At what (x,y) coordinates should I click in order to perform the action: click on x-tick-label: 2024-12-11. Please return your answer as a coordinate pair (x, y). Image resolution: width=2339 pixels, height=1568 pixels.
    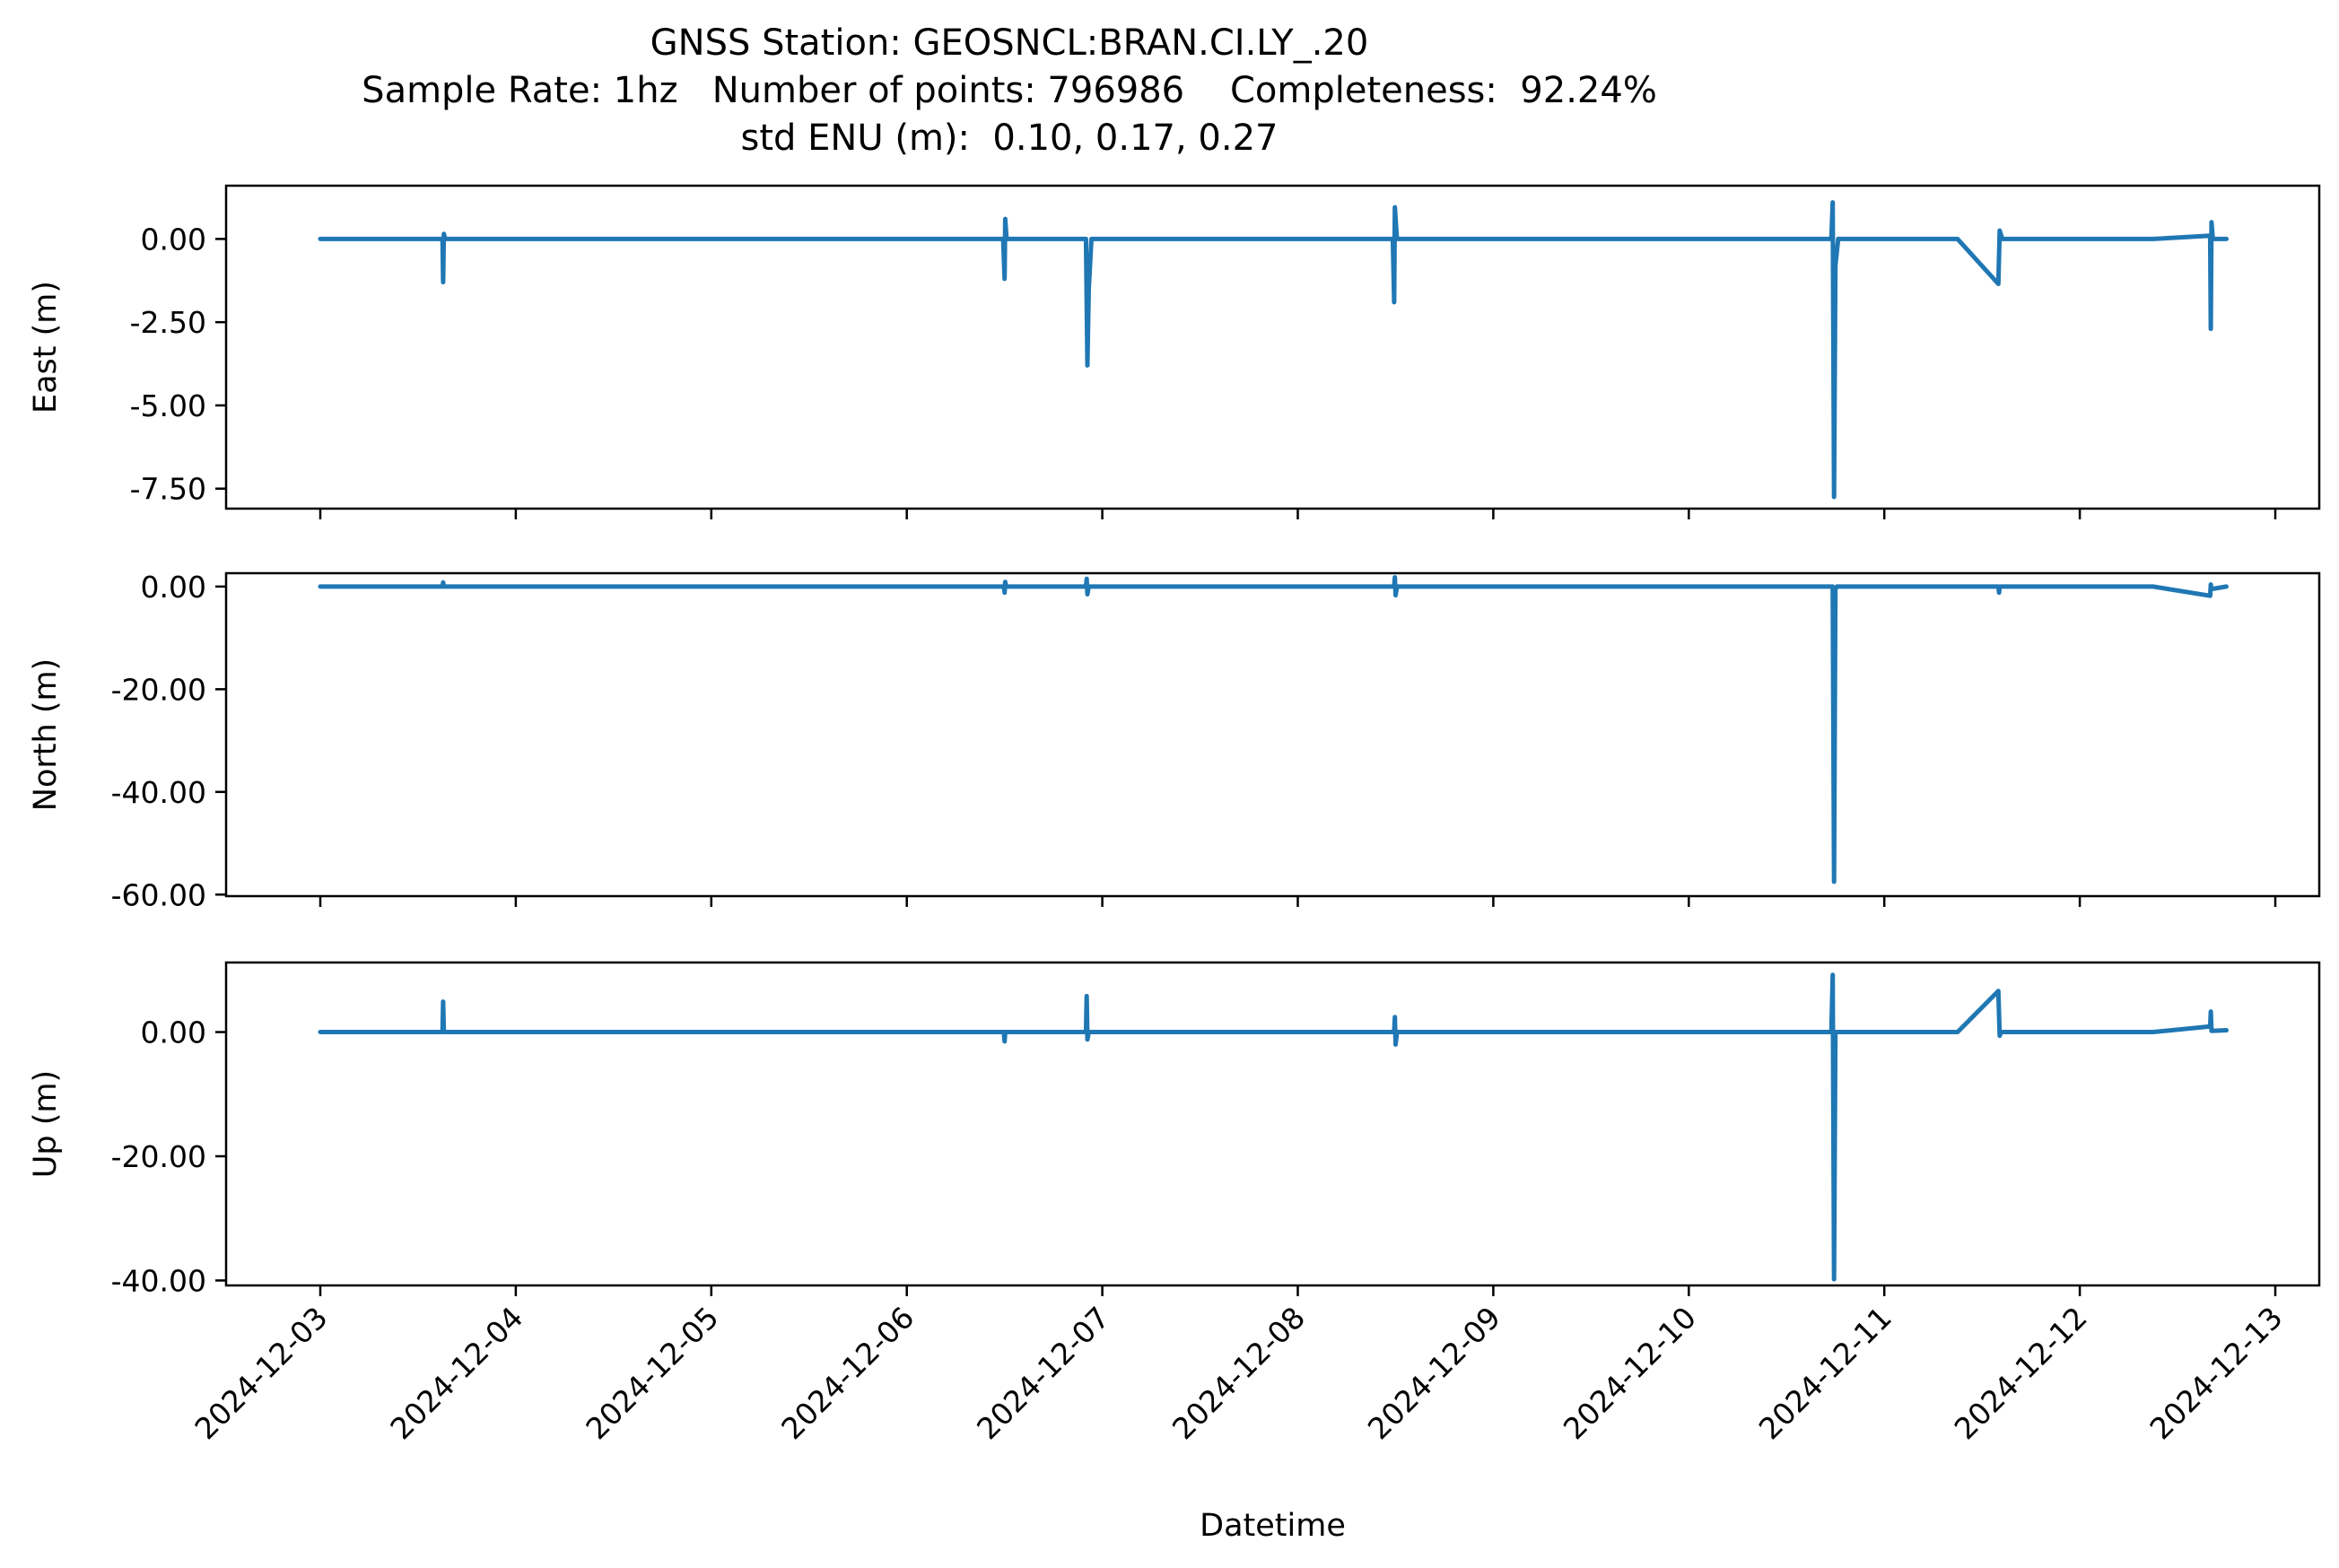
    Looking at the image, I should click on (1825, 1373).